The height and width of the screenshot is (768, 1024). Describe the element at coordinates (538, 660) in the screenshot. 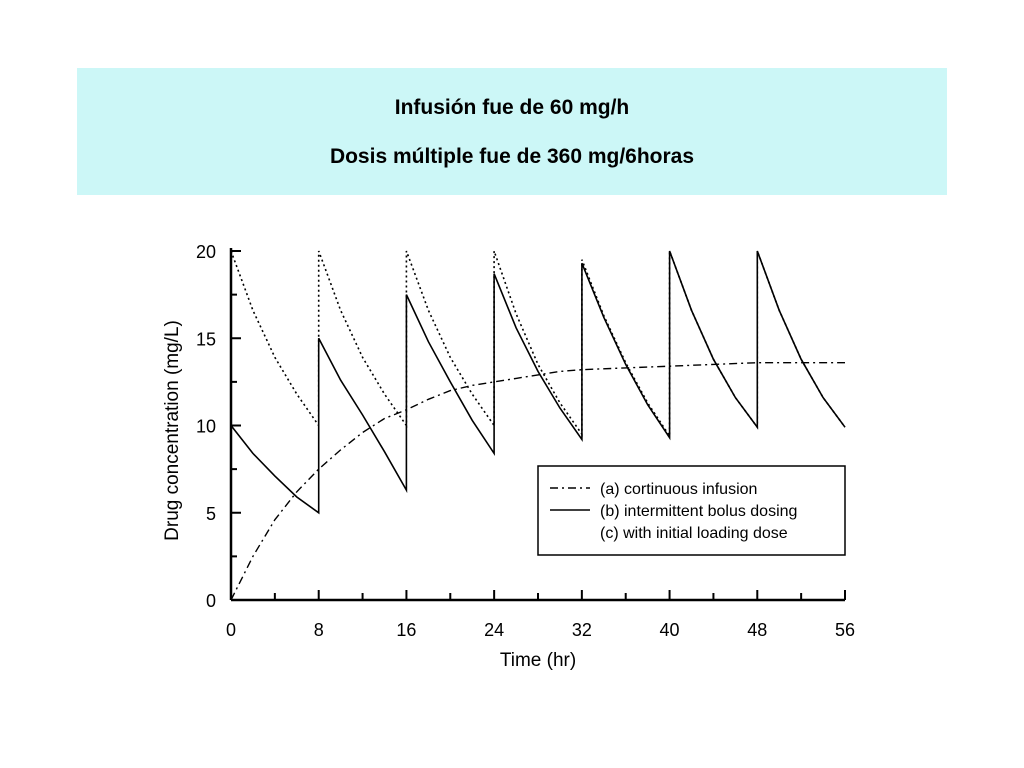

I see `x-axis-title: Time (hr)` at that location.